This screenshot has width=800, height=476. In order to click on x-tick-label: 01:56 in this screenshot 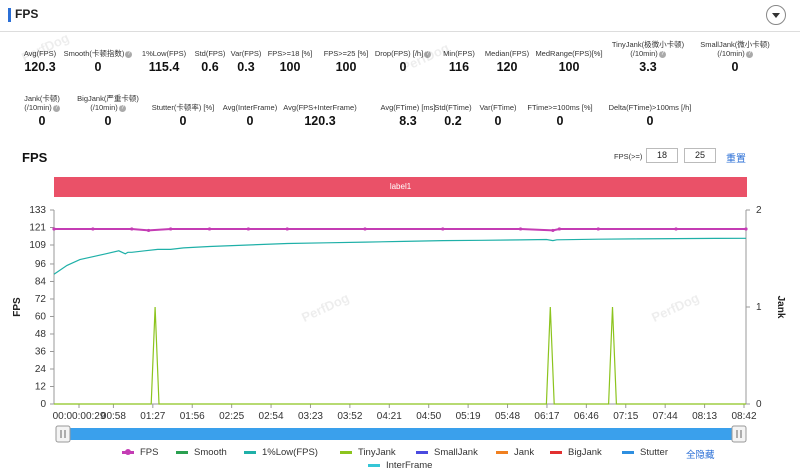, I will do `click(192, 416)`.